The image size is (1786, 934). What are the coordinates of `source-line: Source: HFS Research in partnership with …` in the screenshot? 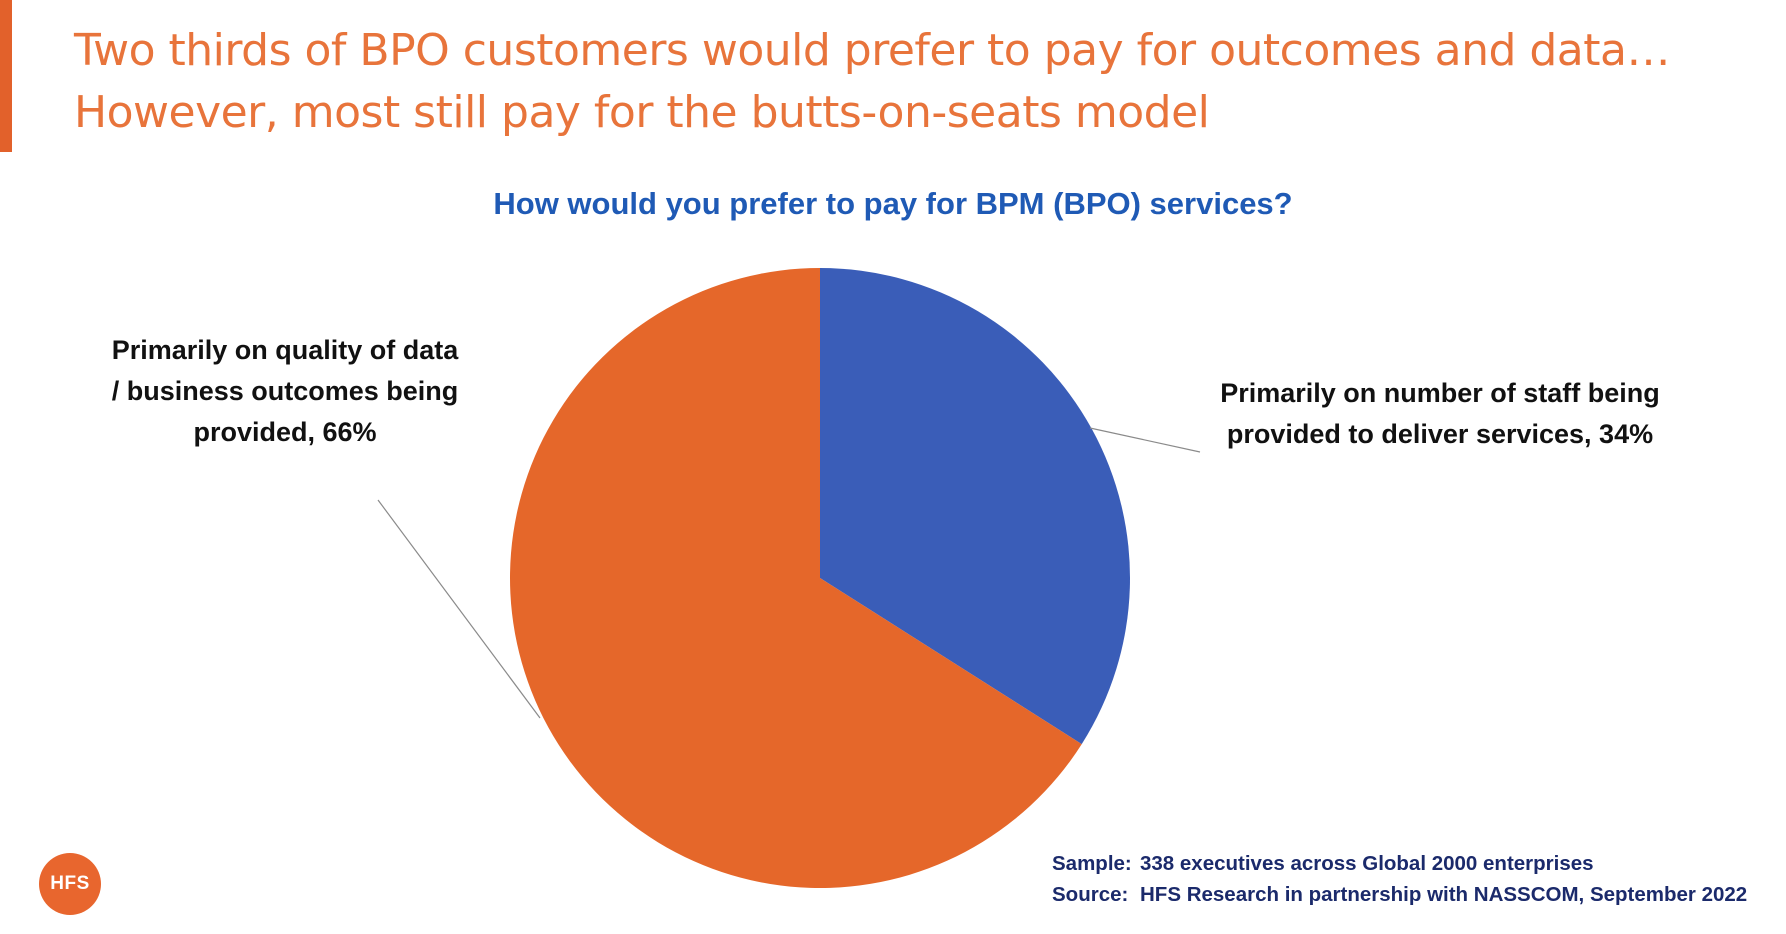 It's located at (1399, 894).